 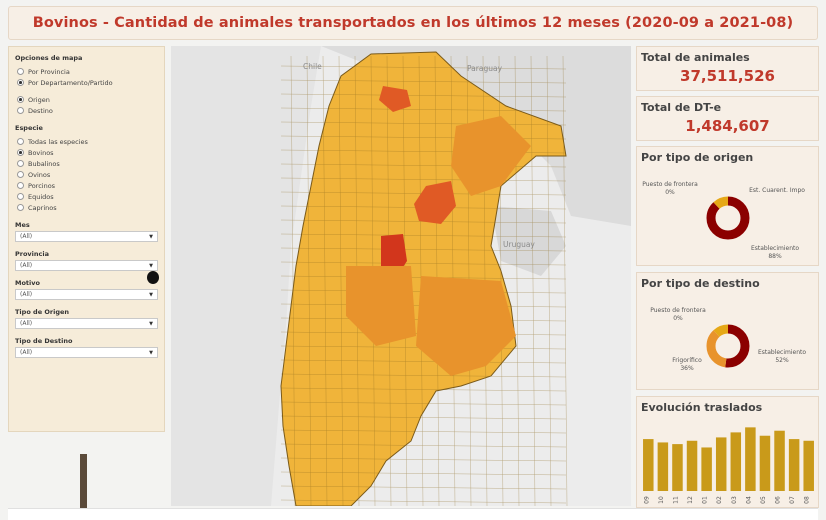 What do you see at coordinates (435, 202) in the screenshot?
I see `region-hotspot-cordoba` at bounding box center [435, 202].